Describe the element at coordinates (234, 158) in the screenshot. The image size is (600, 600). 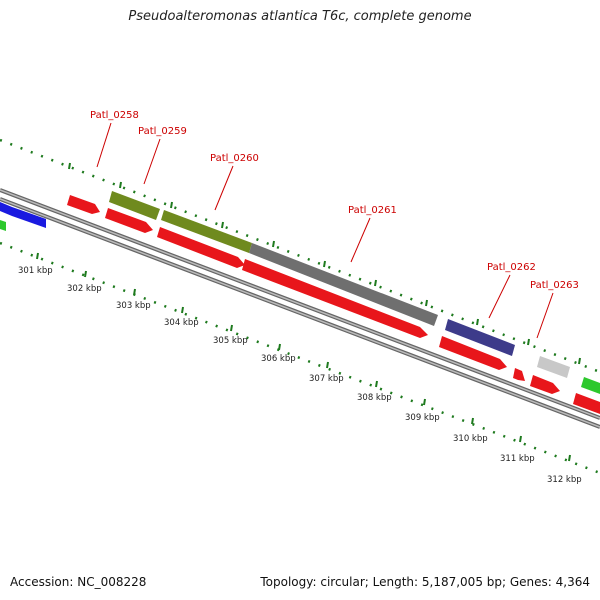
I see `gene-label-patl-0260: Patl_0260` at that location.